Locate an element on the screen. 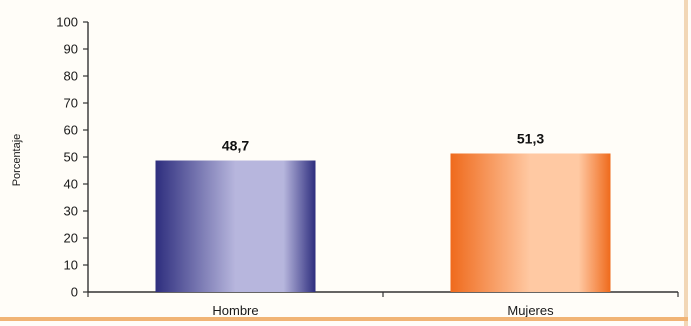  y-tick-label: 20 is located at coordinates (71, 238).